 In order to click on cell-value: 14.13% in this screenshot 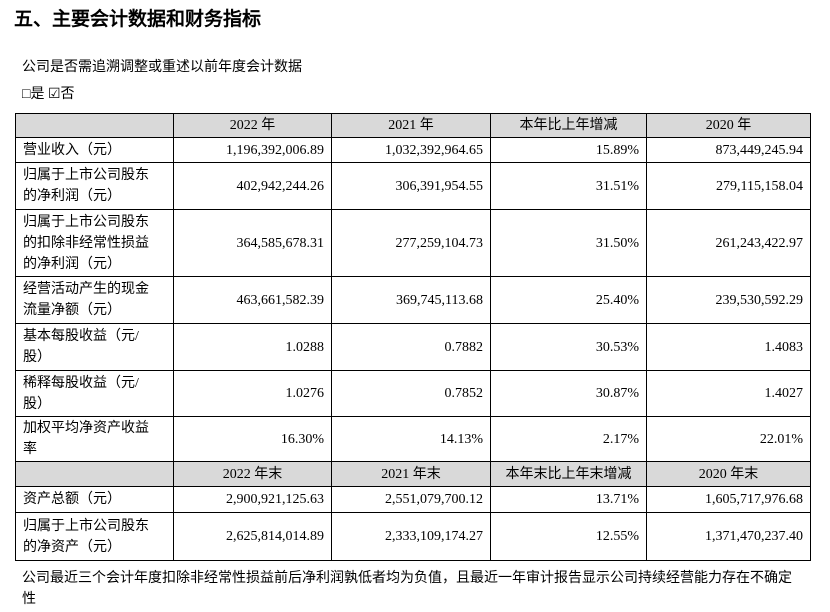, I will do `click(411, 439)`.